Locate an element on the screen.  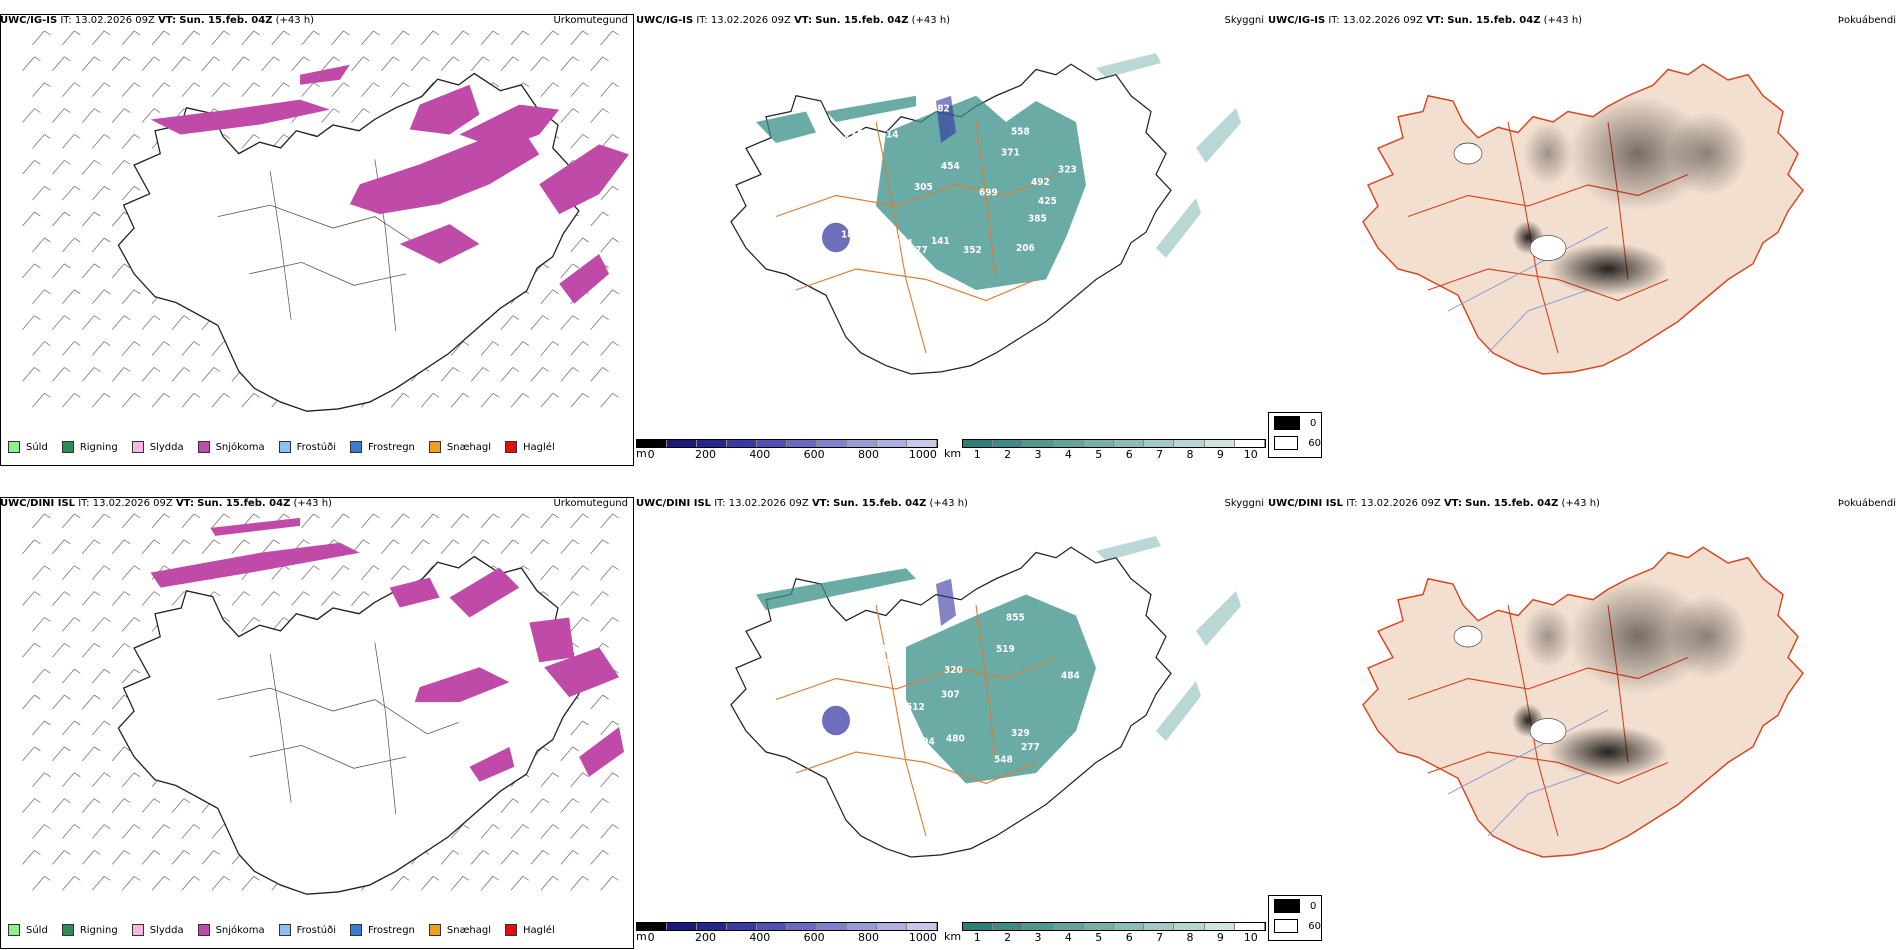
cloud-base-label: 218 is located at coordinates (865, 156).